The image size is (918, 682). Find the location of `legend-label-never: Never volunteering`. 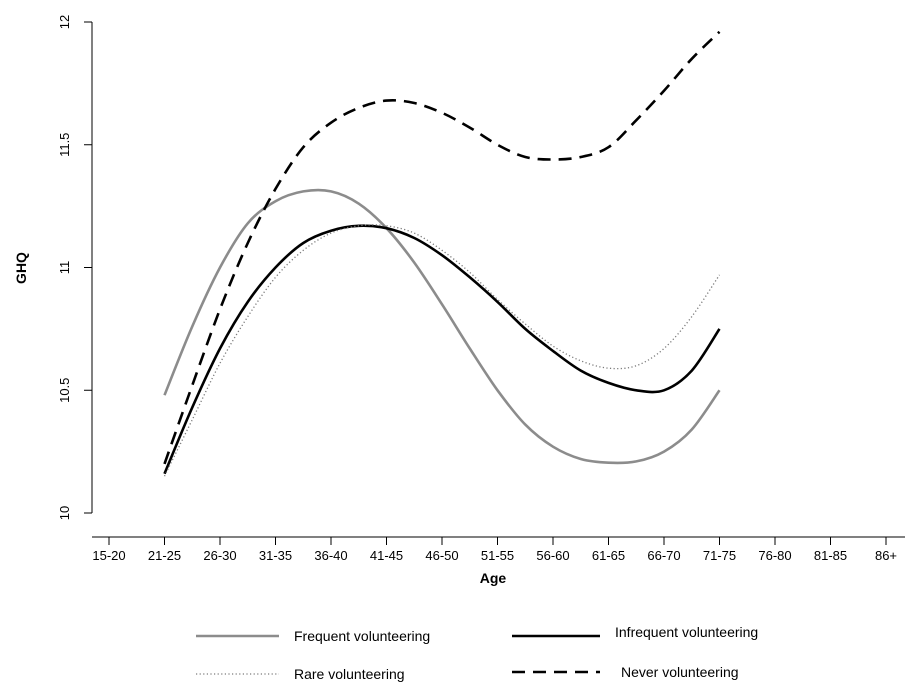

legend-label-never: Never volunteering is located at coordinates (680, 672).